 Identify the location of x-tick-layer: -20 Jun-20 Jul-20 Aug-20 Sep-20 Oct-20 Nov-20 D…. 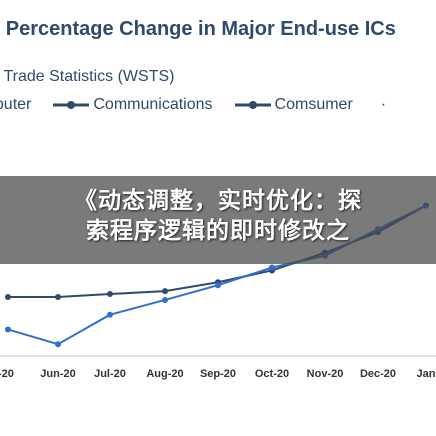
(218, 374).